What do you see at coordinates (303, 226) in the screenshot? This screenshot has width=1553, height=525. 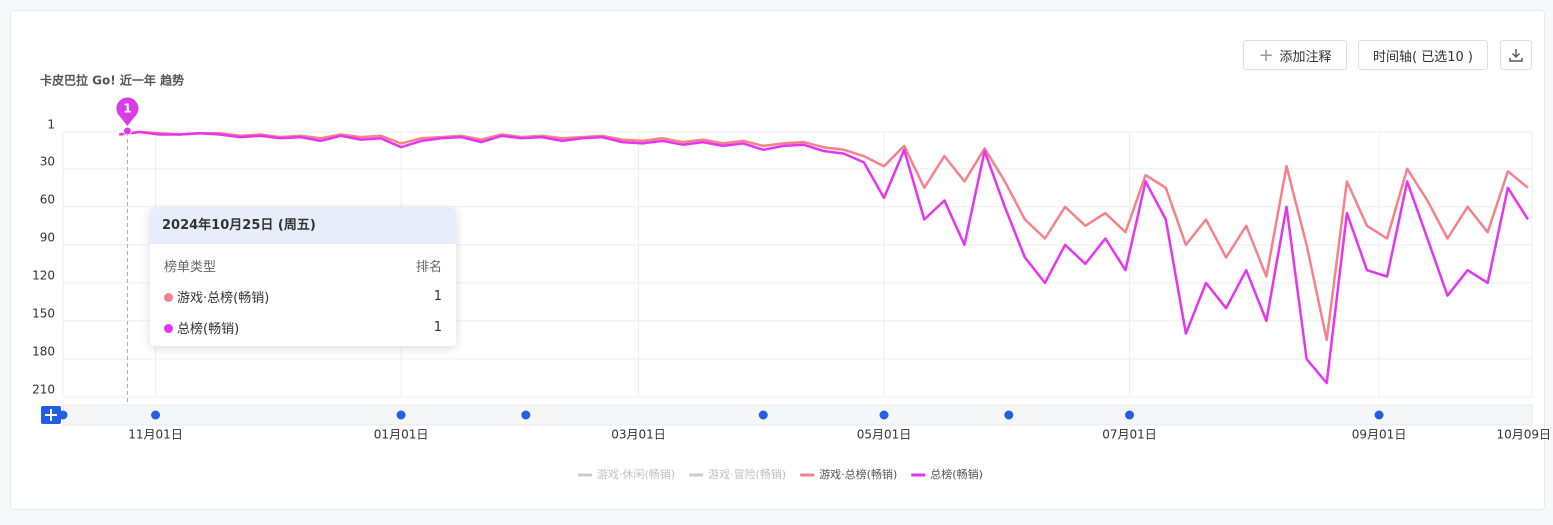 I see `tooltip-date: 2024年10月25日 (周五)` at bounding box center [303, 226].